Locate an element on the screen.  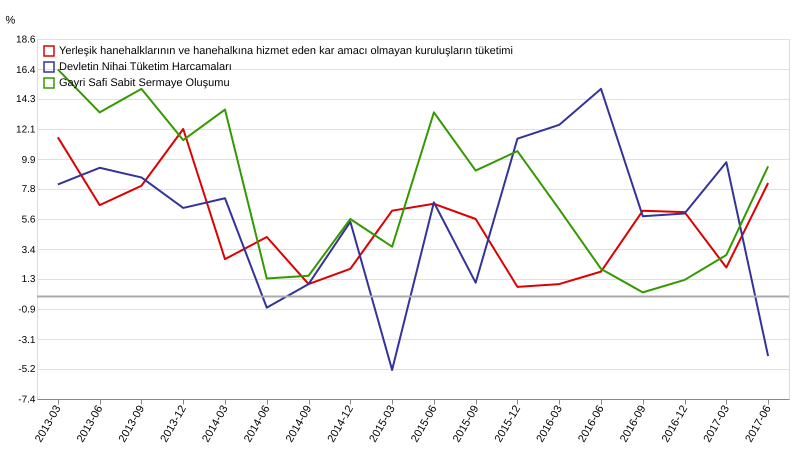
y-tick-label: 9.9 is located at coordinates (29, 160).